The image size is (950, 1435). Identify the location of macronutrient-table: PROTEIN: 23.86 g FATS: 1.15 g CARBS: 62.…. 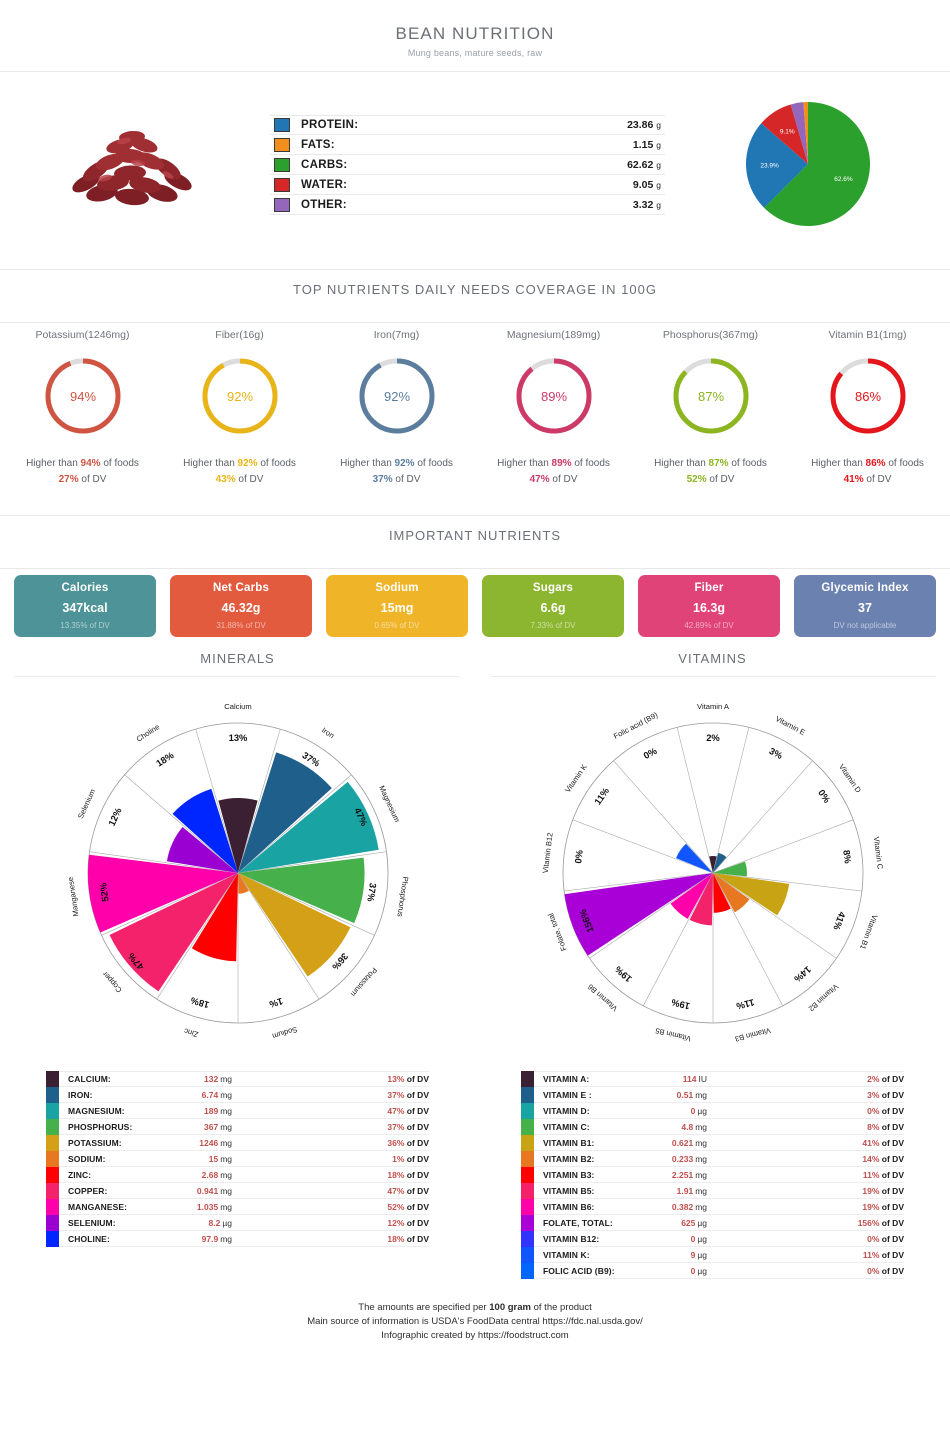
(467, 165).